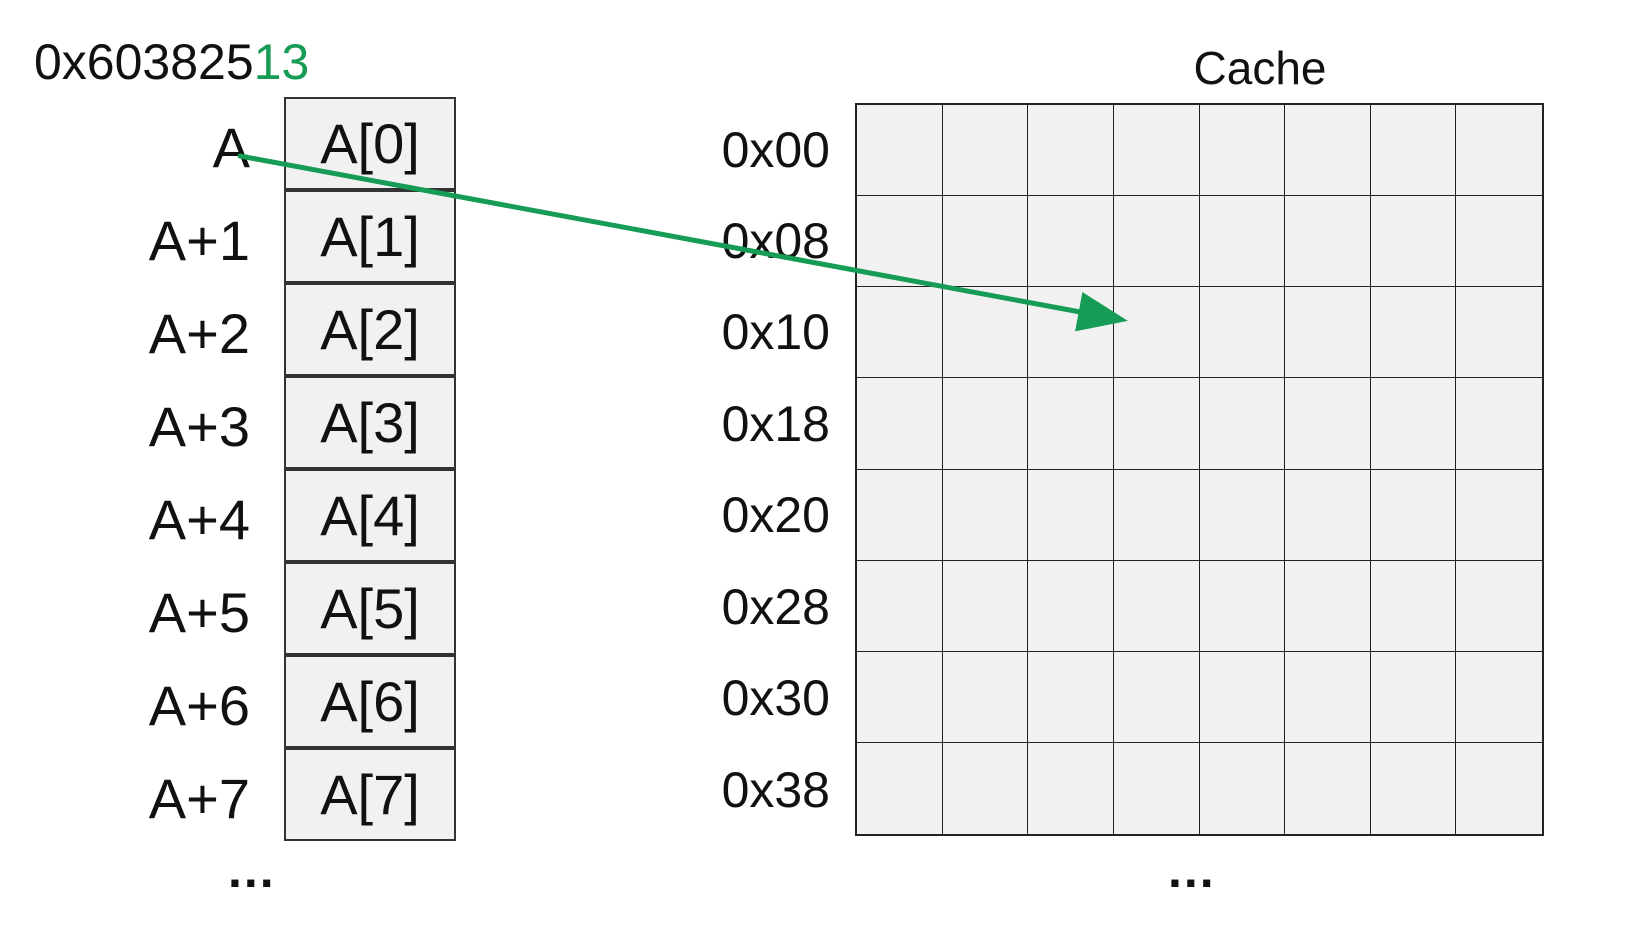 The height and width of the screenshot is (942, 1640). I want to click on array-label-4: A+4, so click(199, 519).